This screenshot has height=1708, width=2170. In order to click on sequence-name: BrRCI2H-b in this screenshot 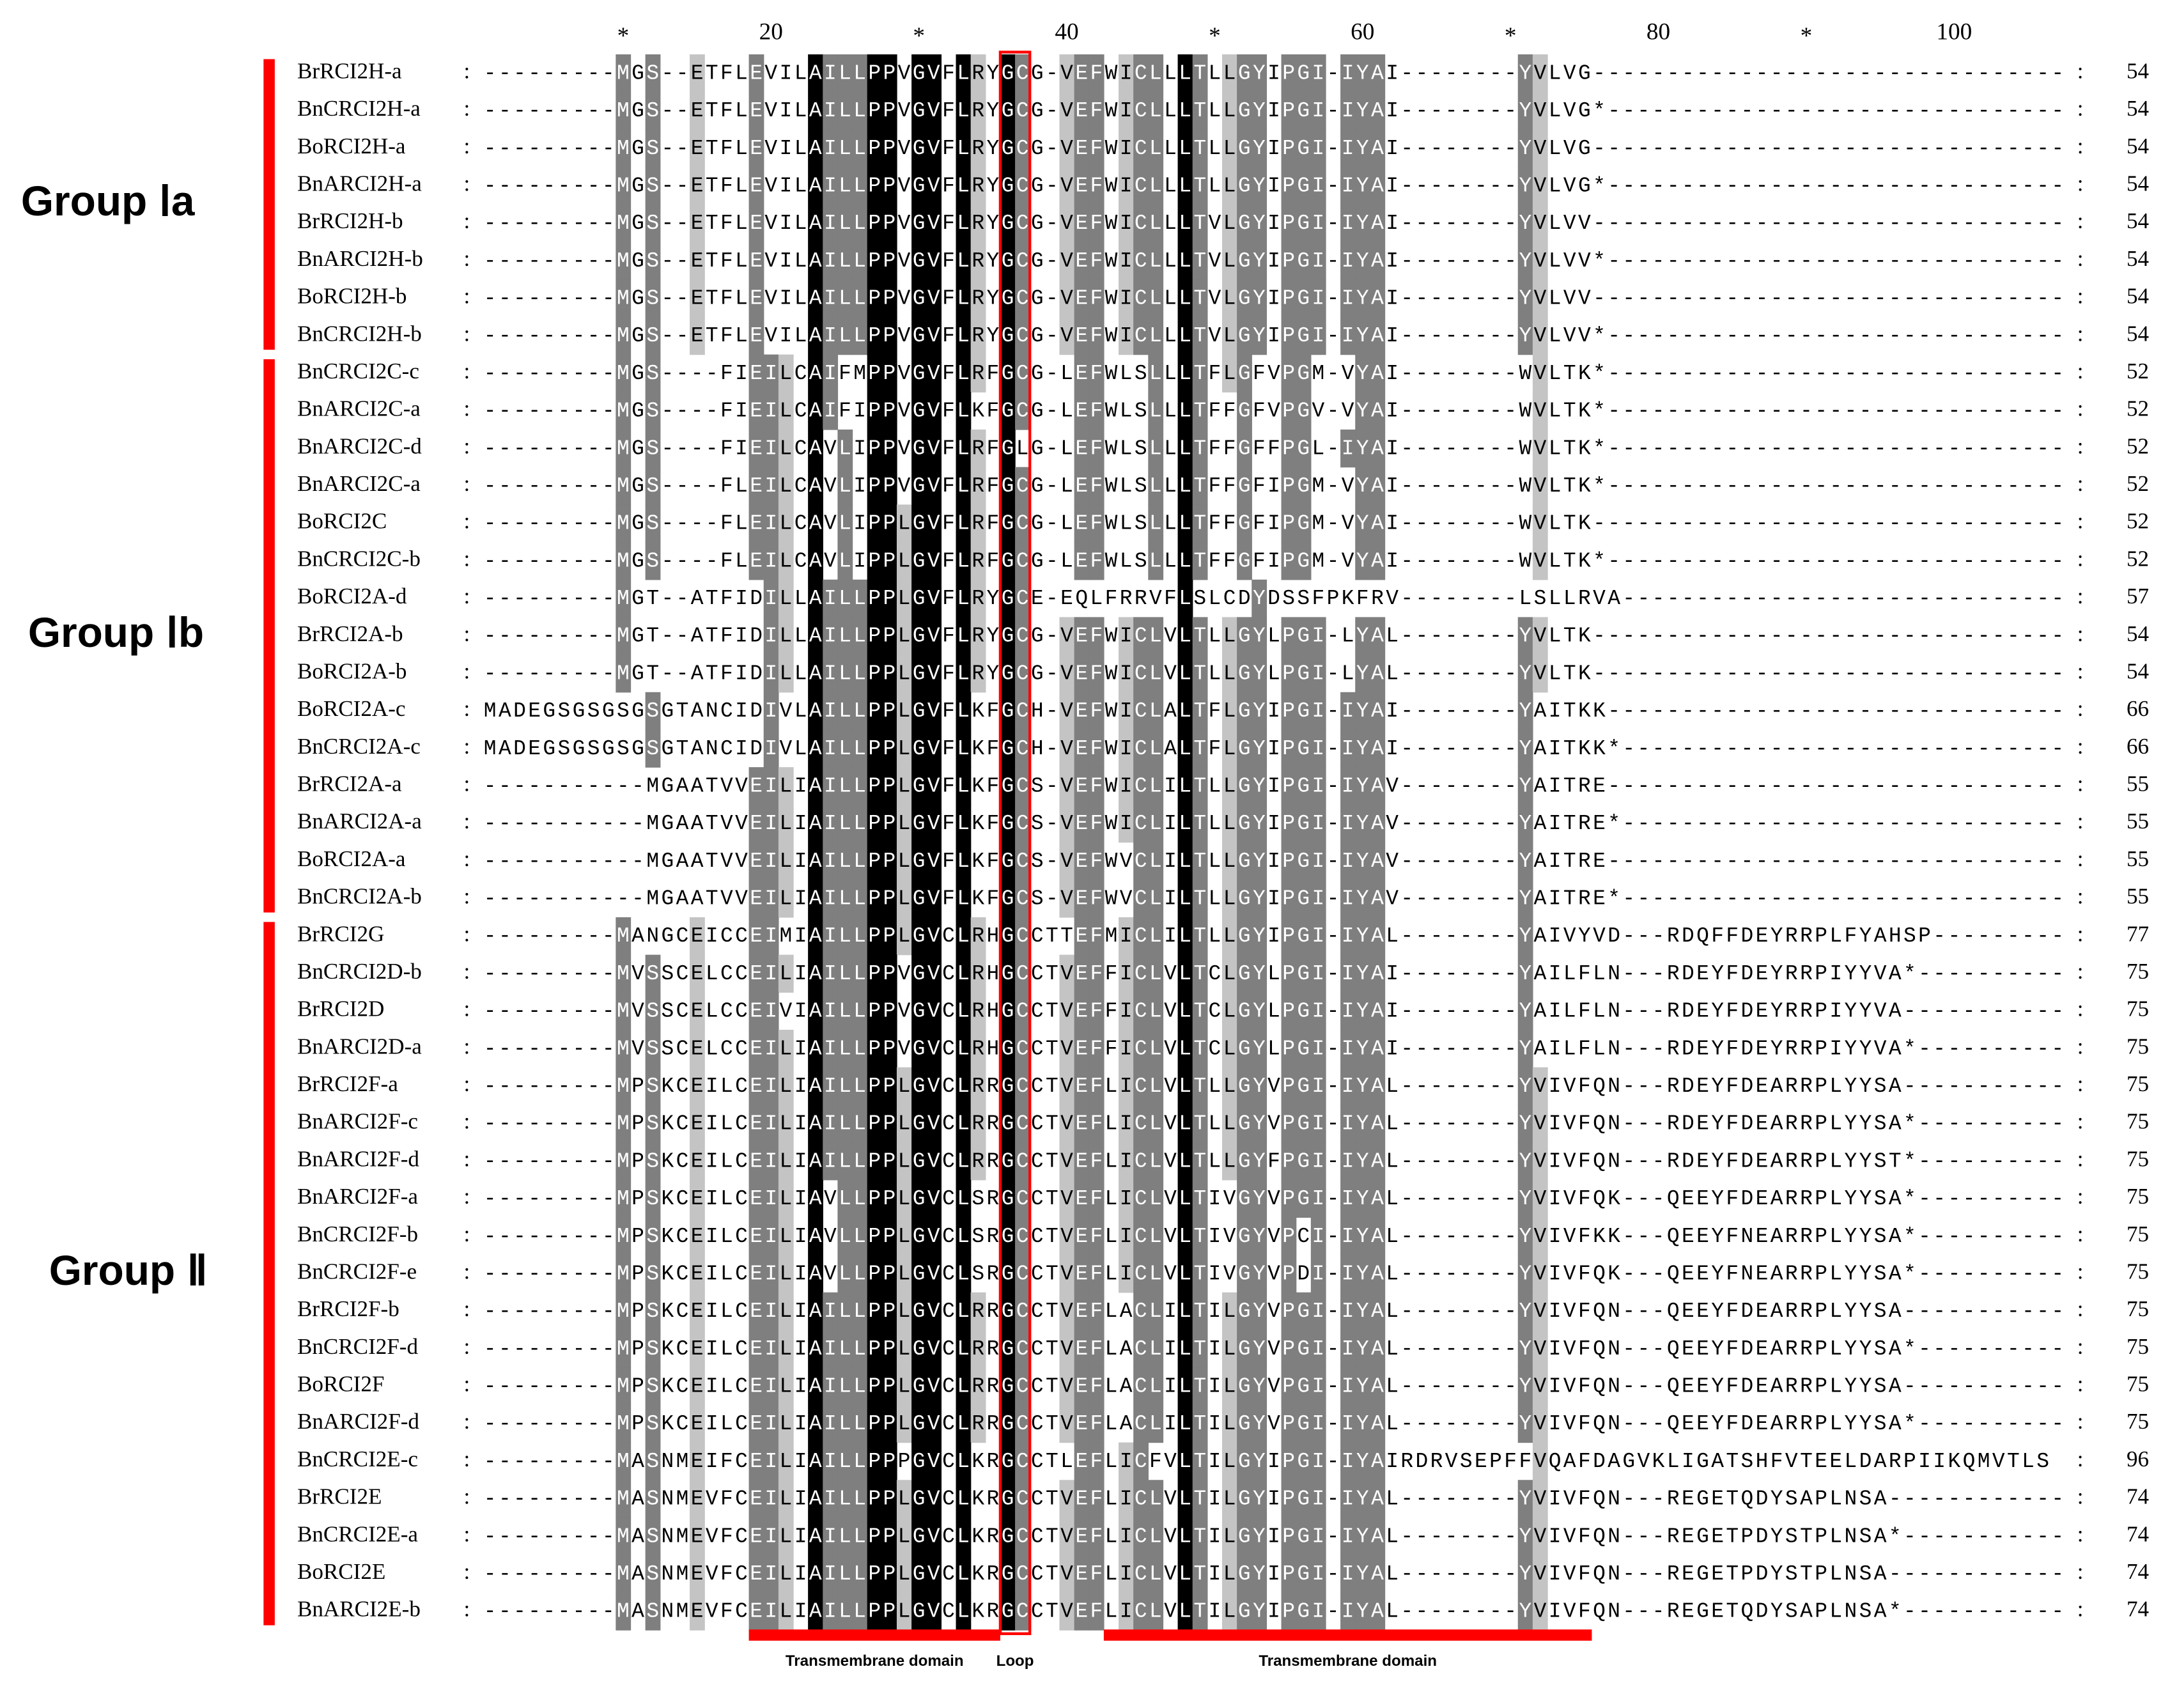, I will do `click(350, 220)`.